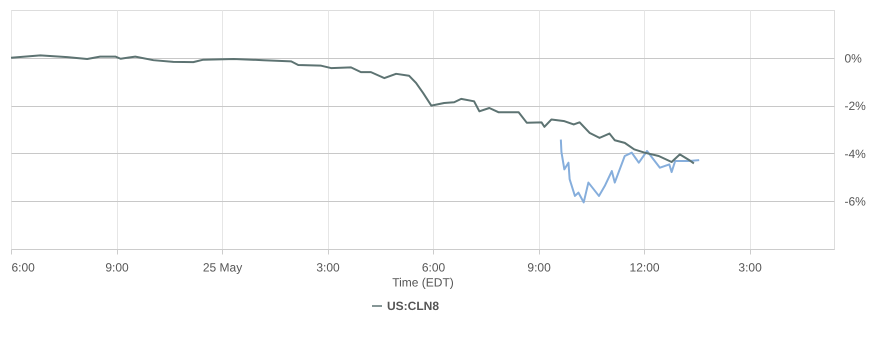  I want to click on x-axis-title: Time (EDT), so click(423, 283).